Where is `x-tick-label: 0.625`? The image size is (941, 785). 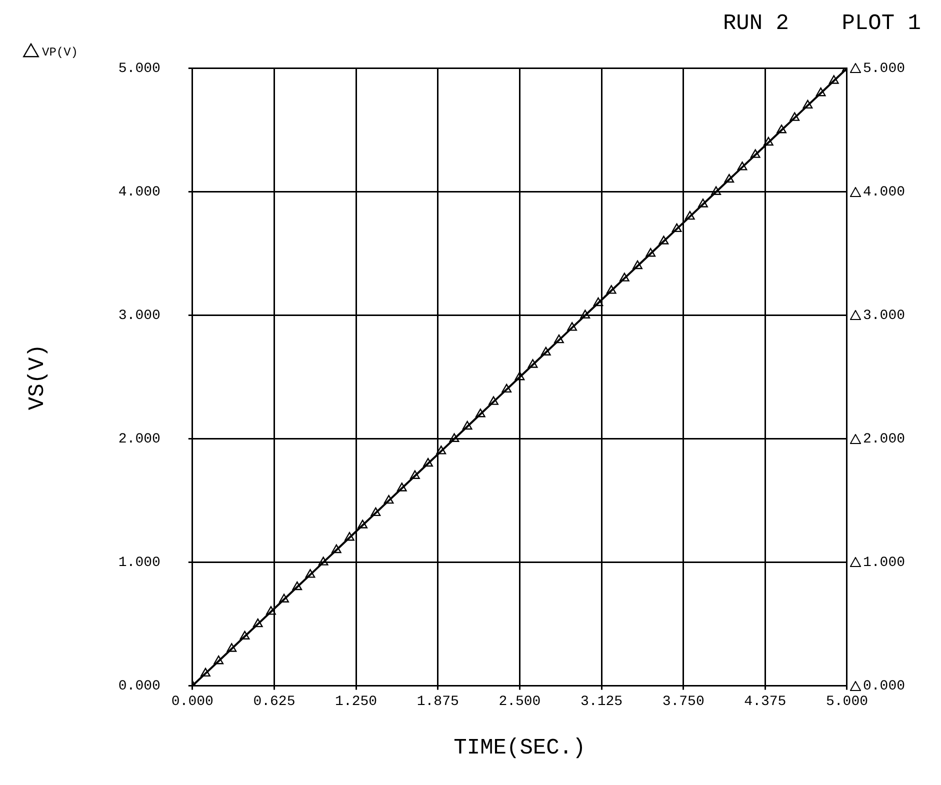
x-tick-label: 0.625 is located at coordinates (274, 702).